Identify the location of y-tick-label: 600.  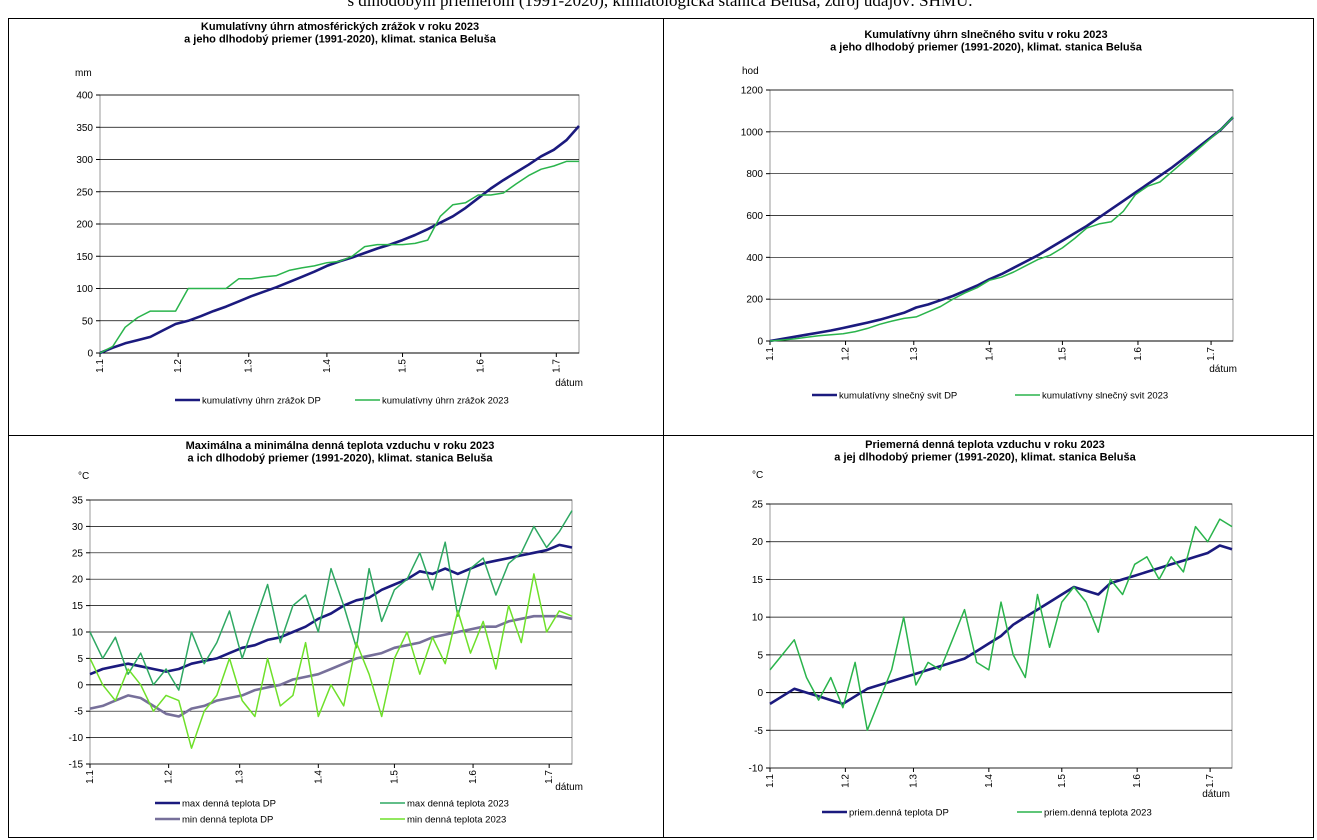
(754, 216).